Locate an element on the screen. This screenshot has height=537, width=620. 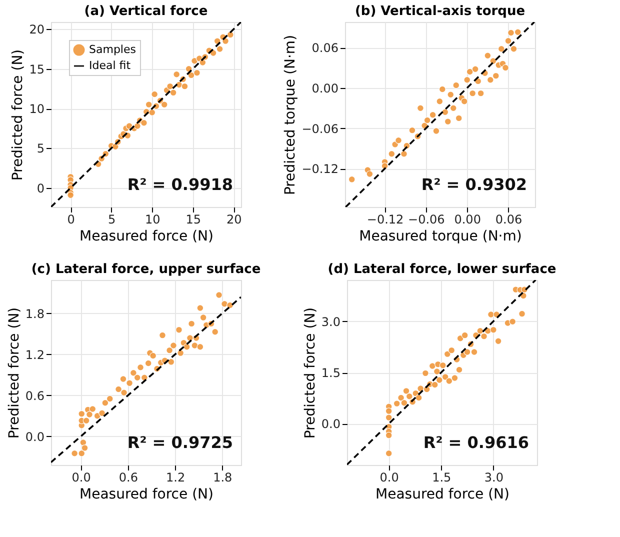
legend-label: Ideal fit is located at coordinates (110, 65).